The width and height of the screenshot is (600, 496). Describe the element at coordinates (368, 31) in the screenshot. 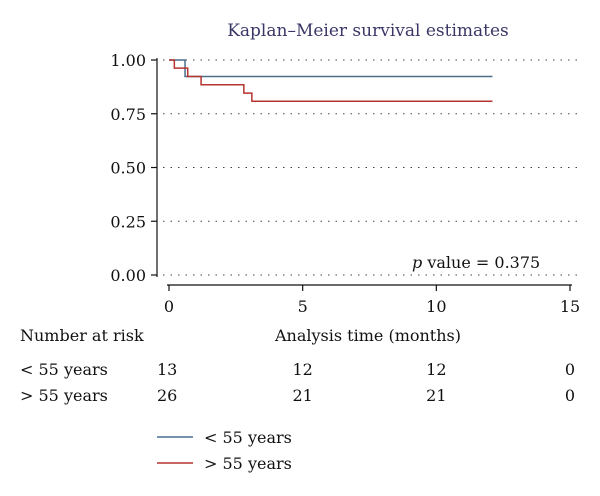

I see `chart-title: Kaplan–Meier survival estimates` at that location.